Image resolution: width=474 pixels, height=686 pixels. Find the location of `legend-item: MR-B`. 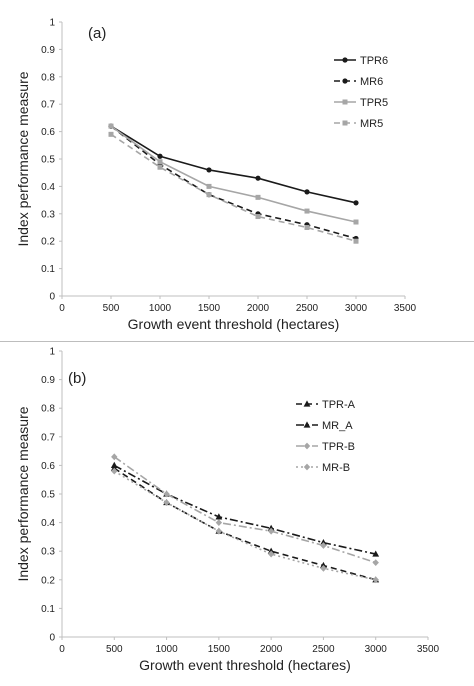

legend-item: MR-B is located at coordinates (323, 468).